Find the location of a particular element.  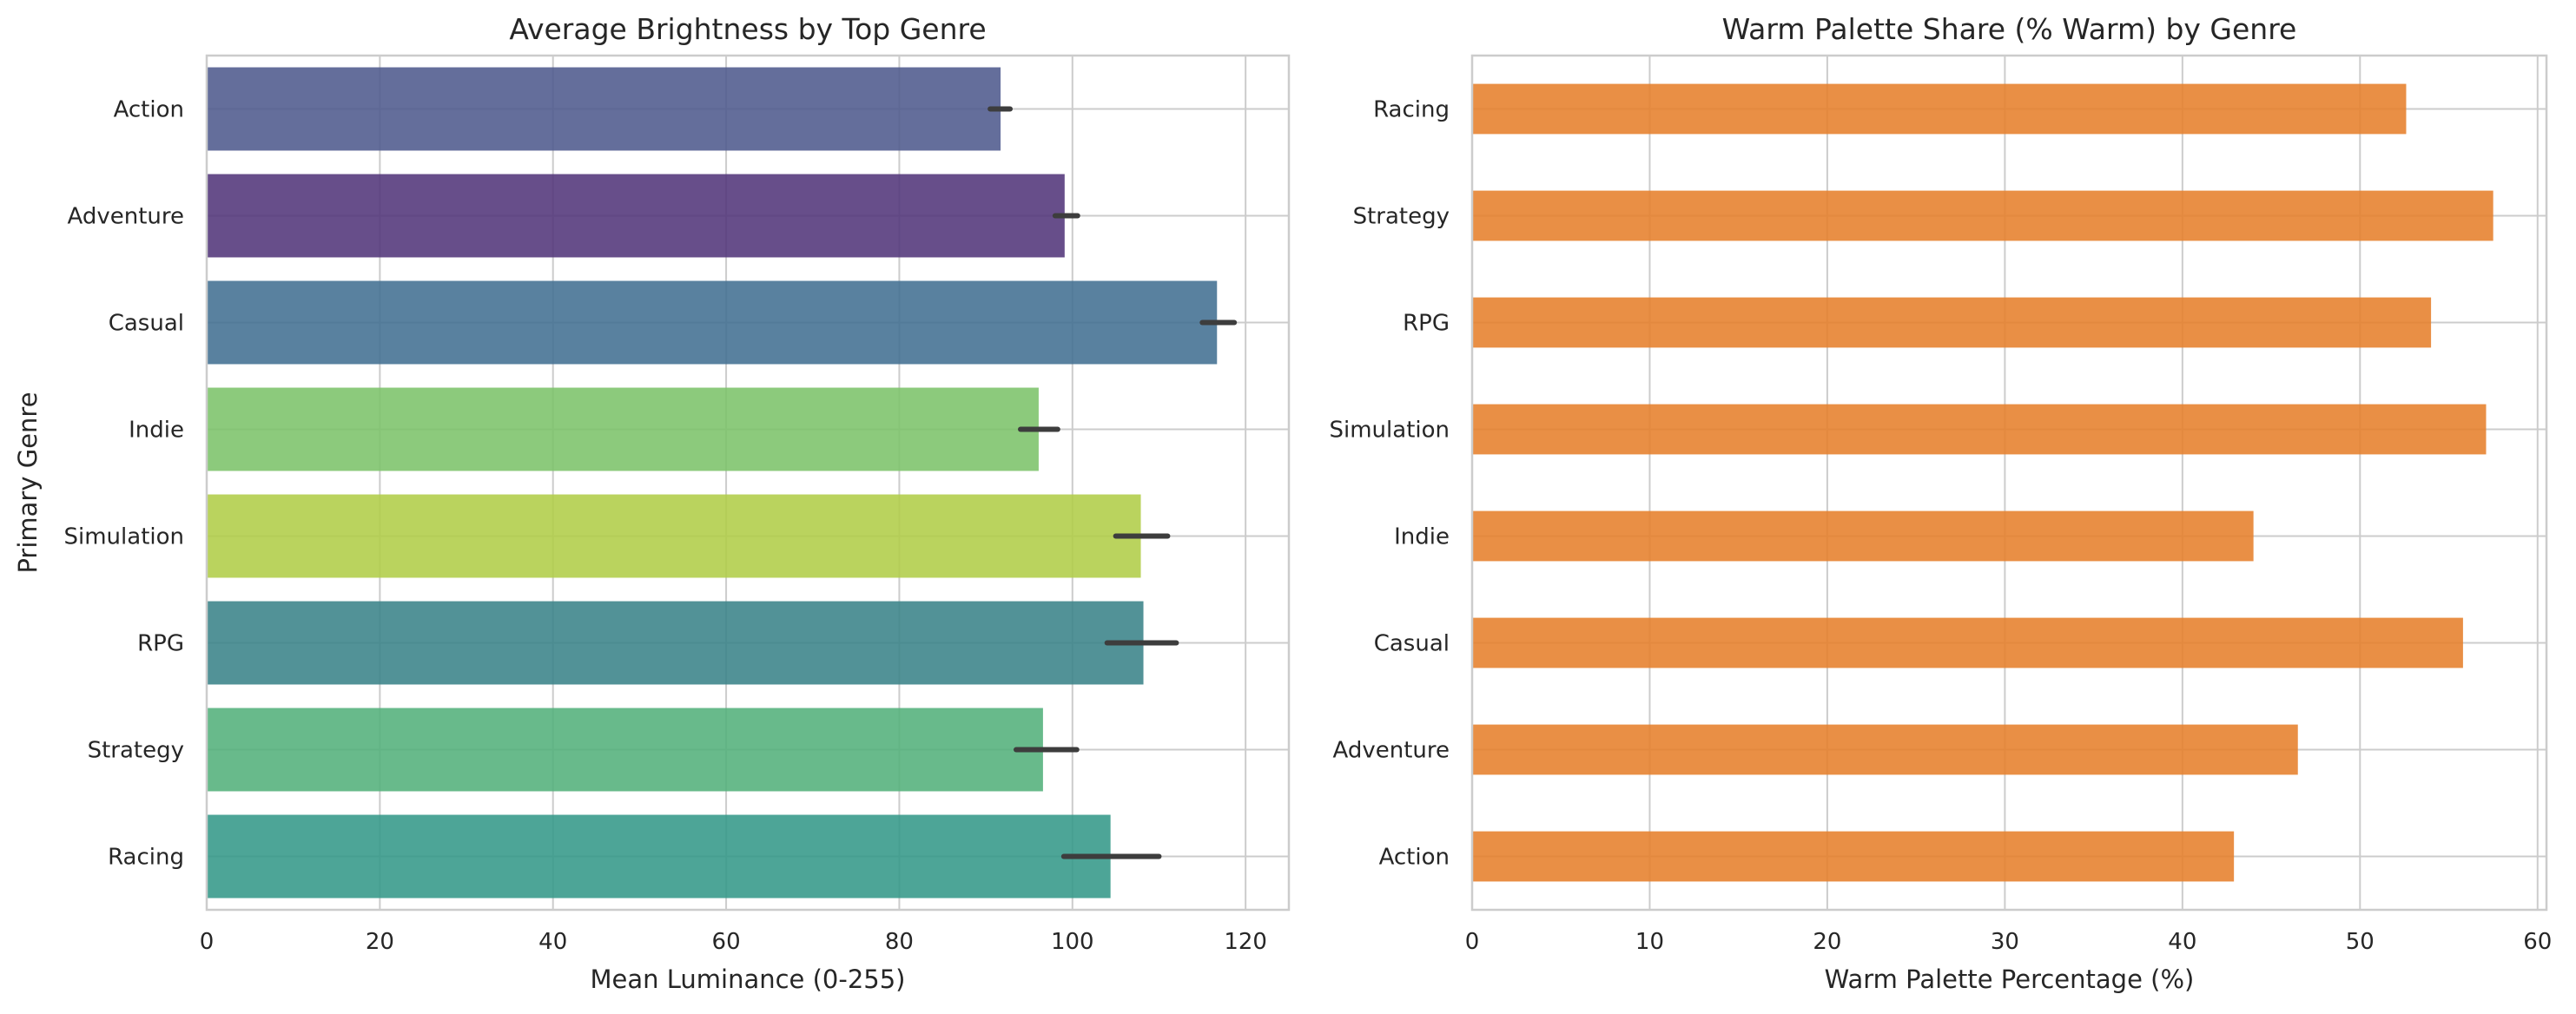

brightness-x-axis-label: Mean Luminance (0-255) is located at coordinates (748, 980).